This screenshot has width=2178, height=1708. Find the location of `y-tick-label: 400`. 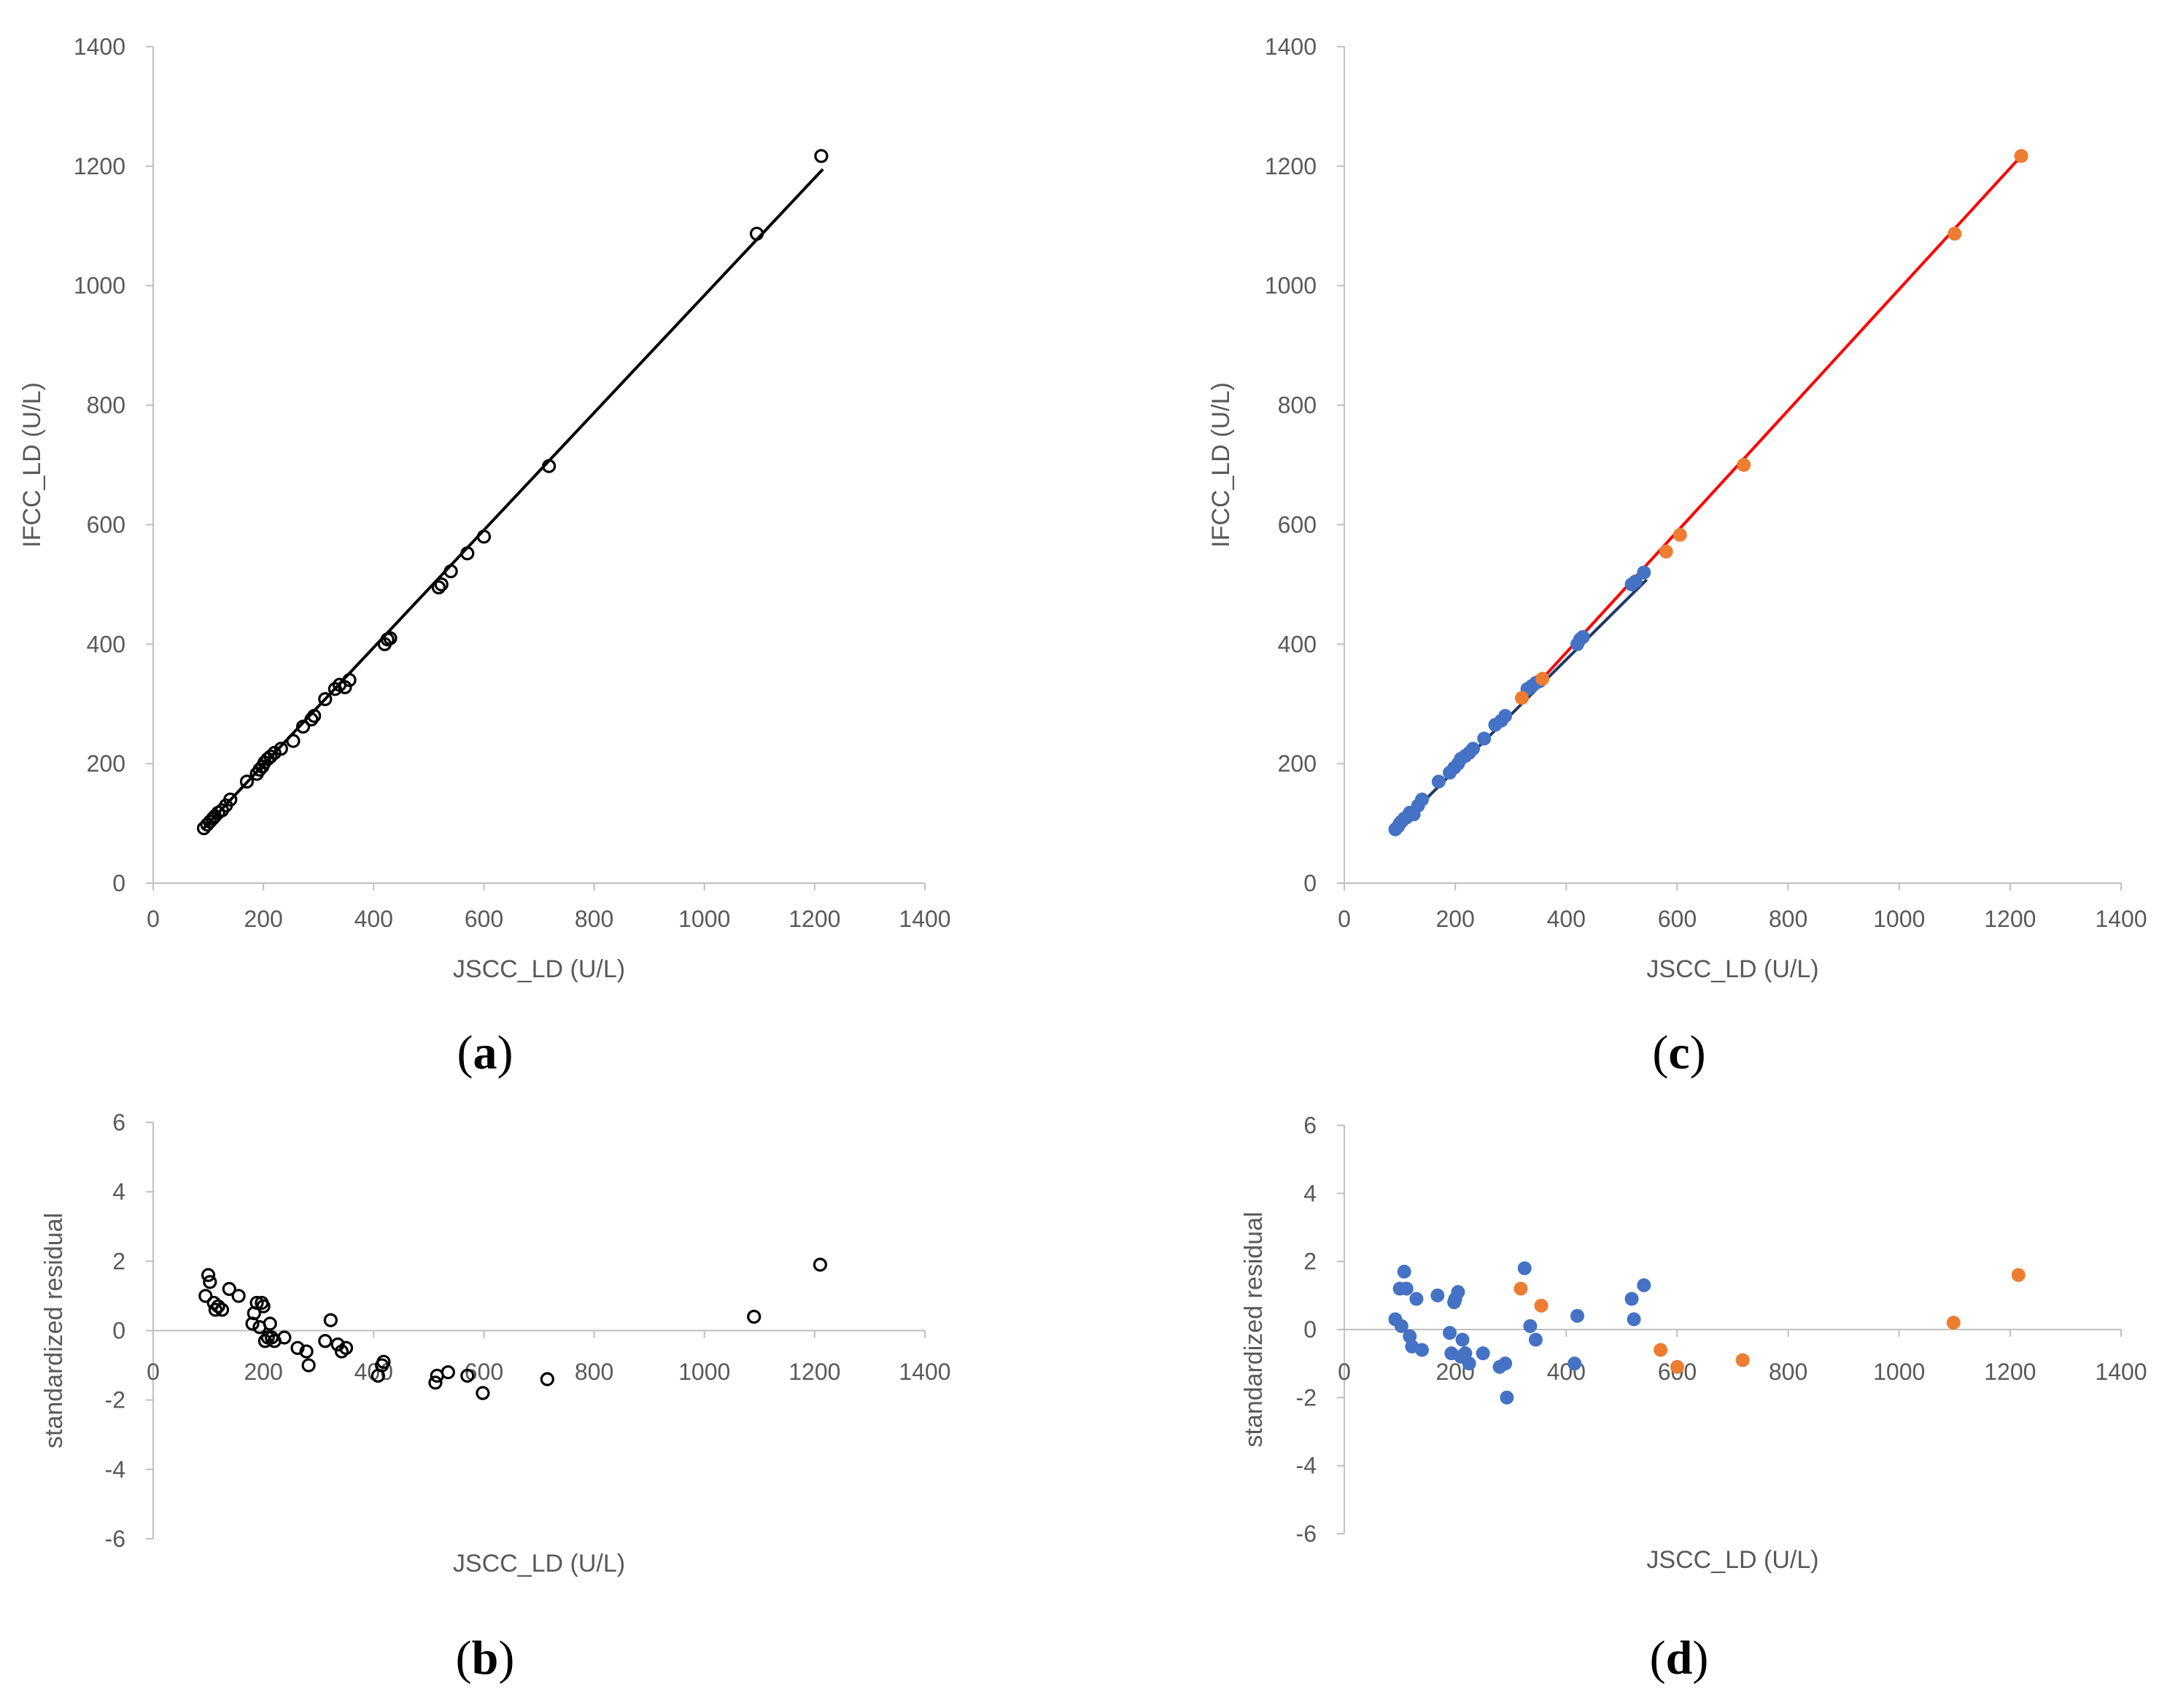

y-tick-label: 400 is located at coordinates (1297, 644).